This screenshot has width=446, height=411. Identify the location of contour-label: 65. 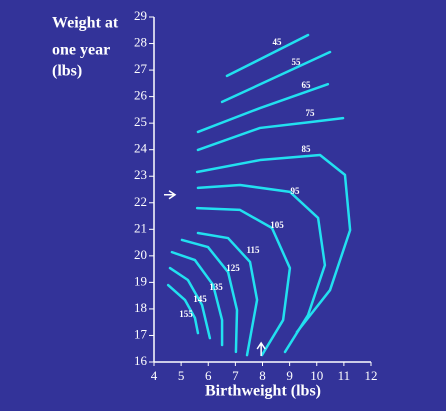
(307, 85).